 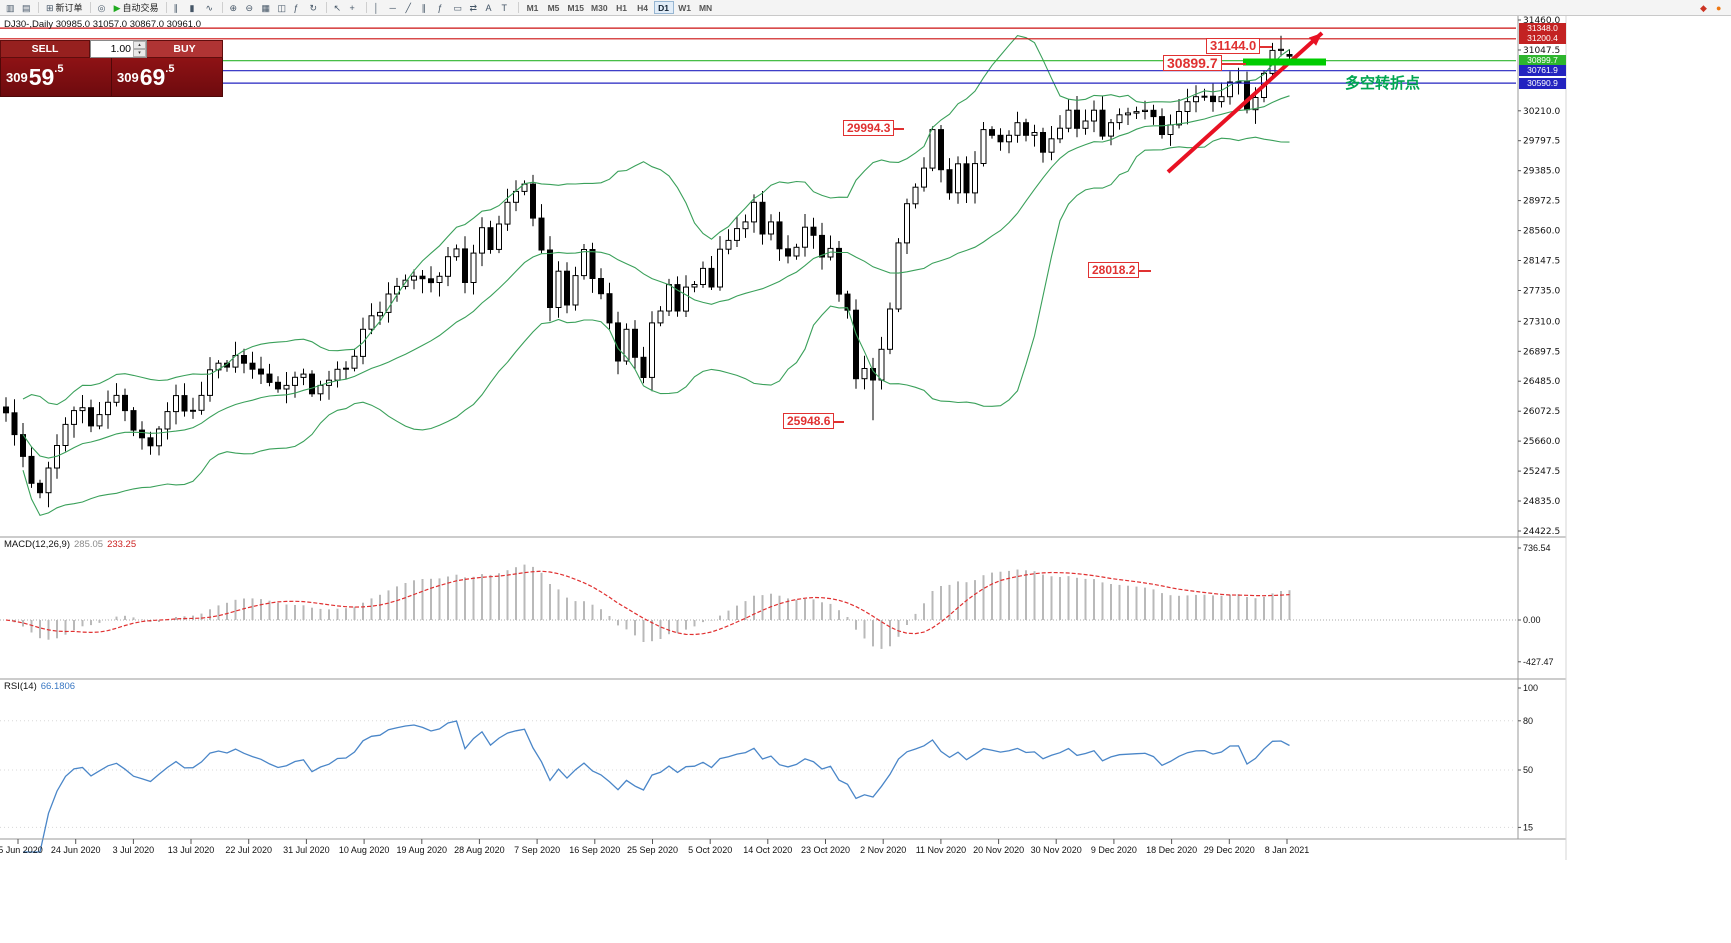 I want to click on svg-text: 24835.0, so click(x=1541, y=502).